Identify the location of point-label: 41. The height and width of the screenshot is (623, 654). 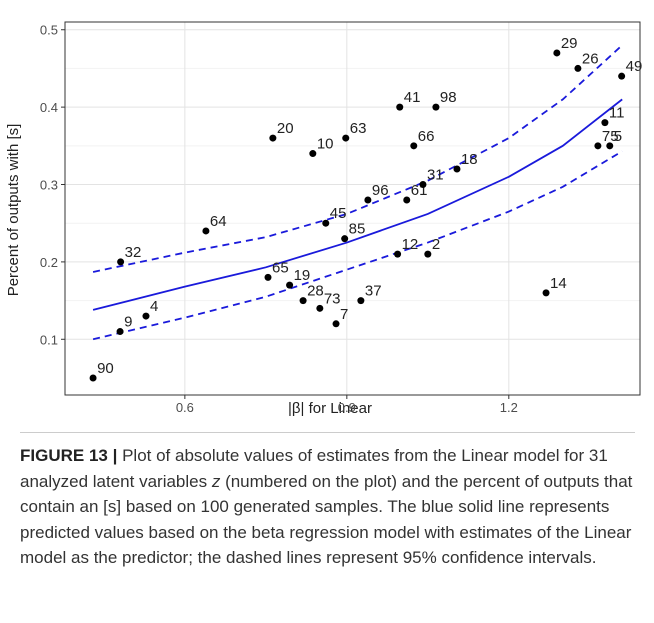
(412, 97).